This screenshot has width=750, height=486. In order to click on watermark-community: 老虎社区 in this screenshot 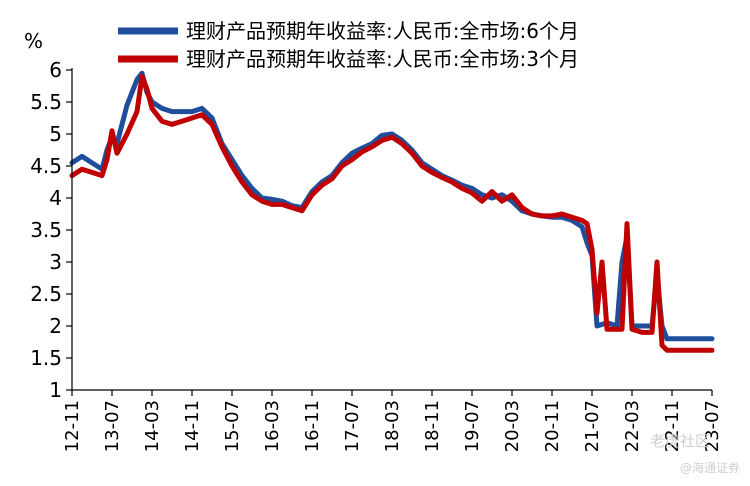, I will do `click(680, 441)`.